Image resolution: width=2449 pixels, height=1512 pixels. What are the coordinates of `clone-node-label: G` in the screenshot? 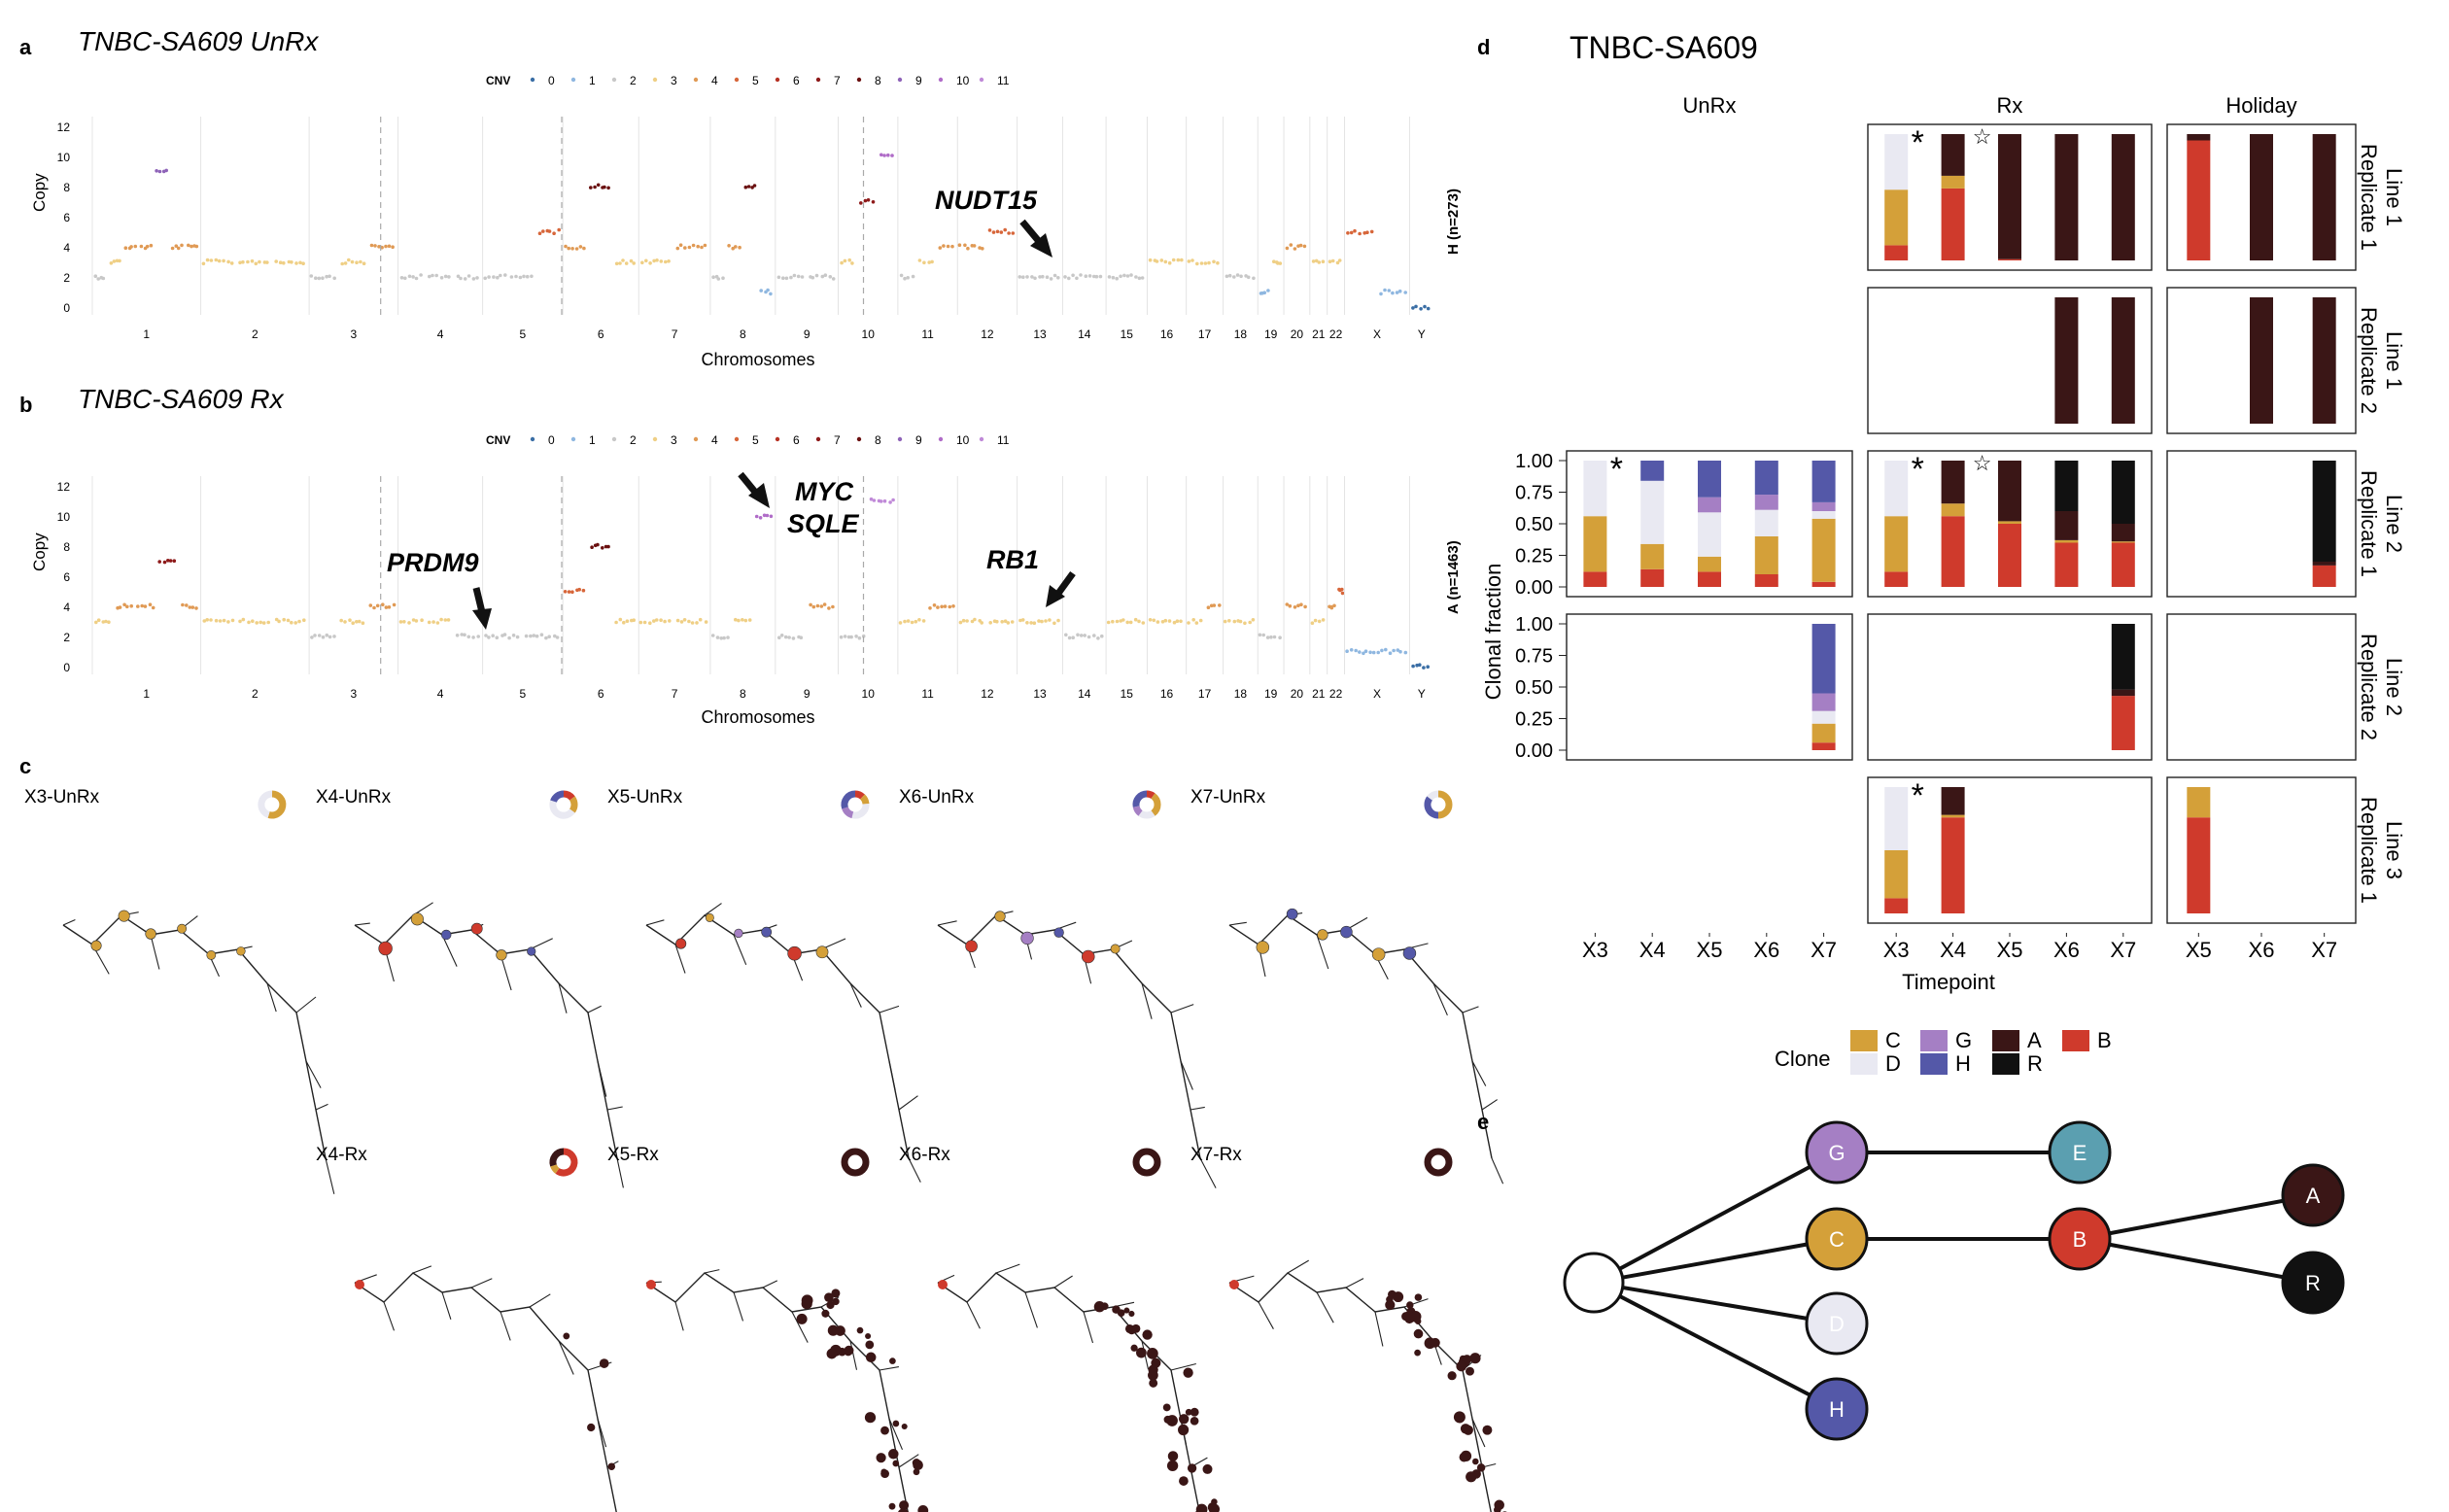 It's located at (1837, 1153).